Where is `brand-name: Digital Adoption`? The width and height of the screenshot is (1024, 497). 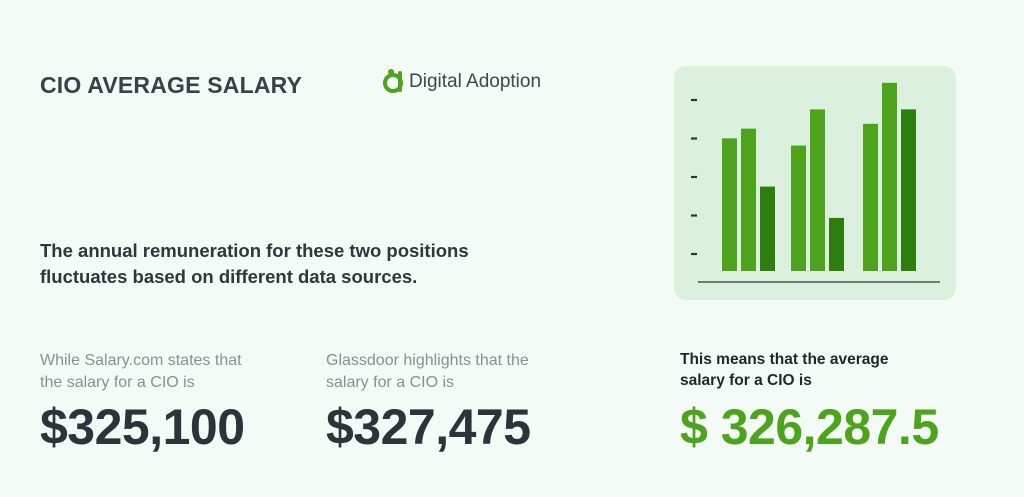
brand-name: Digital Adoption is located at coordinates (475, 81).